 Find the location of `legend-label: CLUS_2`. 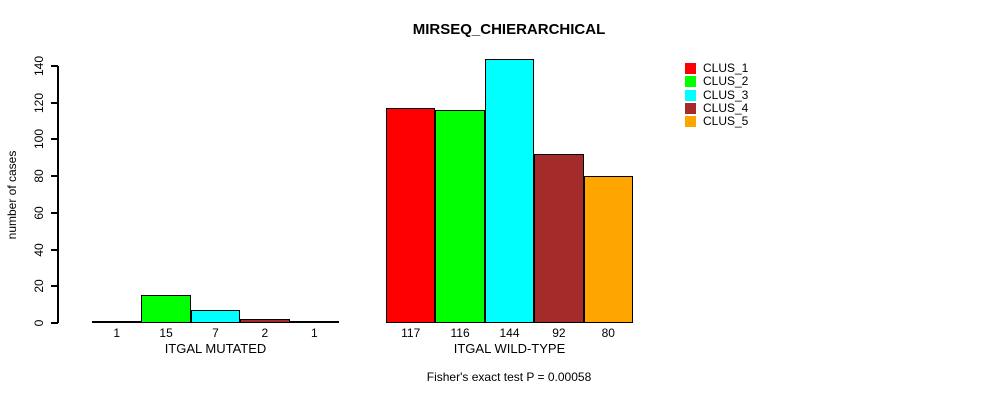

legend-label: CLUS_2 is located at coordinates (726, 81).